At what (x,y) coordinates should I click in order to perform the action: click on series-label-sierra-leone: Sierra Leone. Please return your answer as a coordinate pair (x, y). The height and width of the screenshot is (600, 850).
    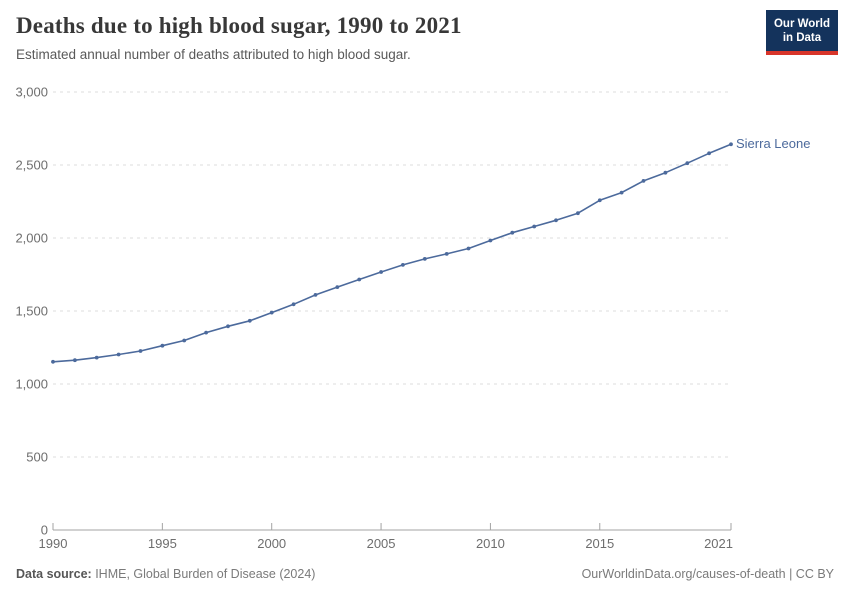
    Looking at the image, I should click on (773, 144).